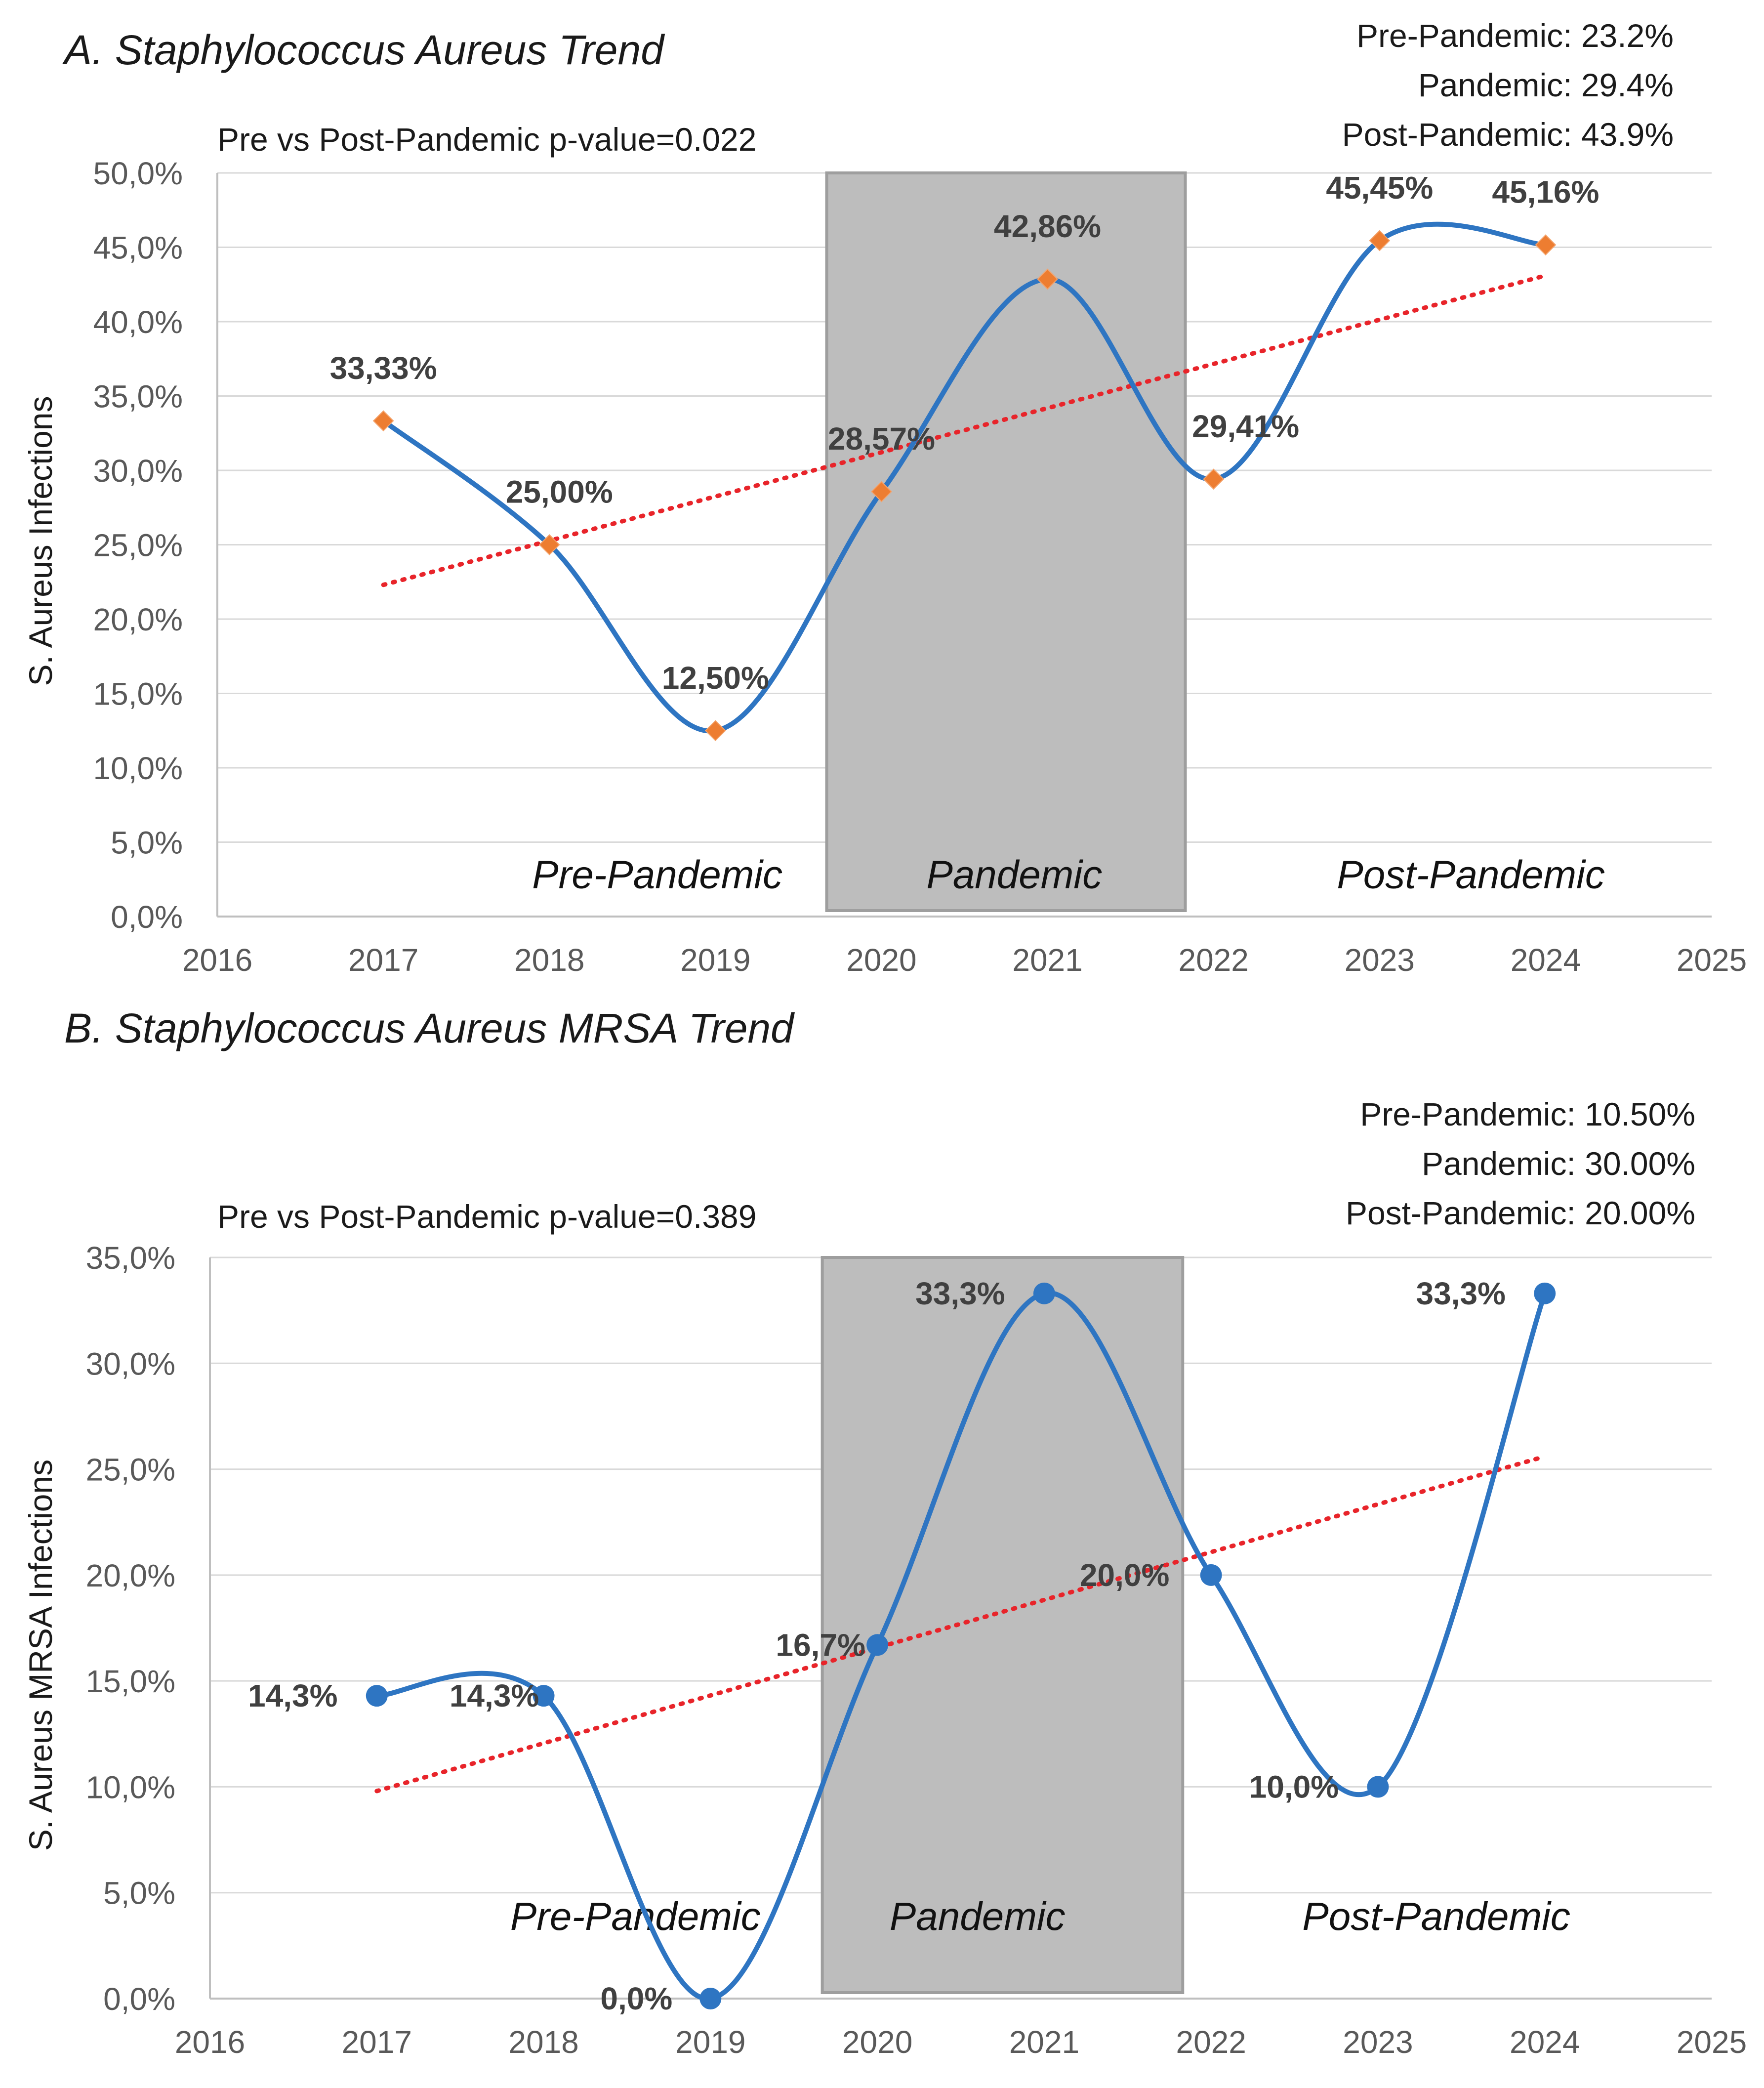 This screenshot has width=1764, height=2088. I want to click on chart-b-y-tick-label: 30,0%, so click(130, 1363).